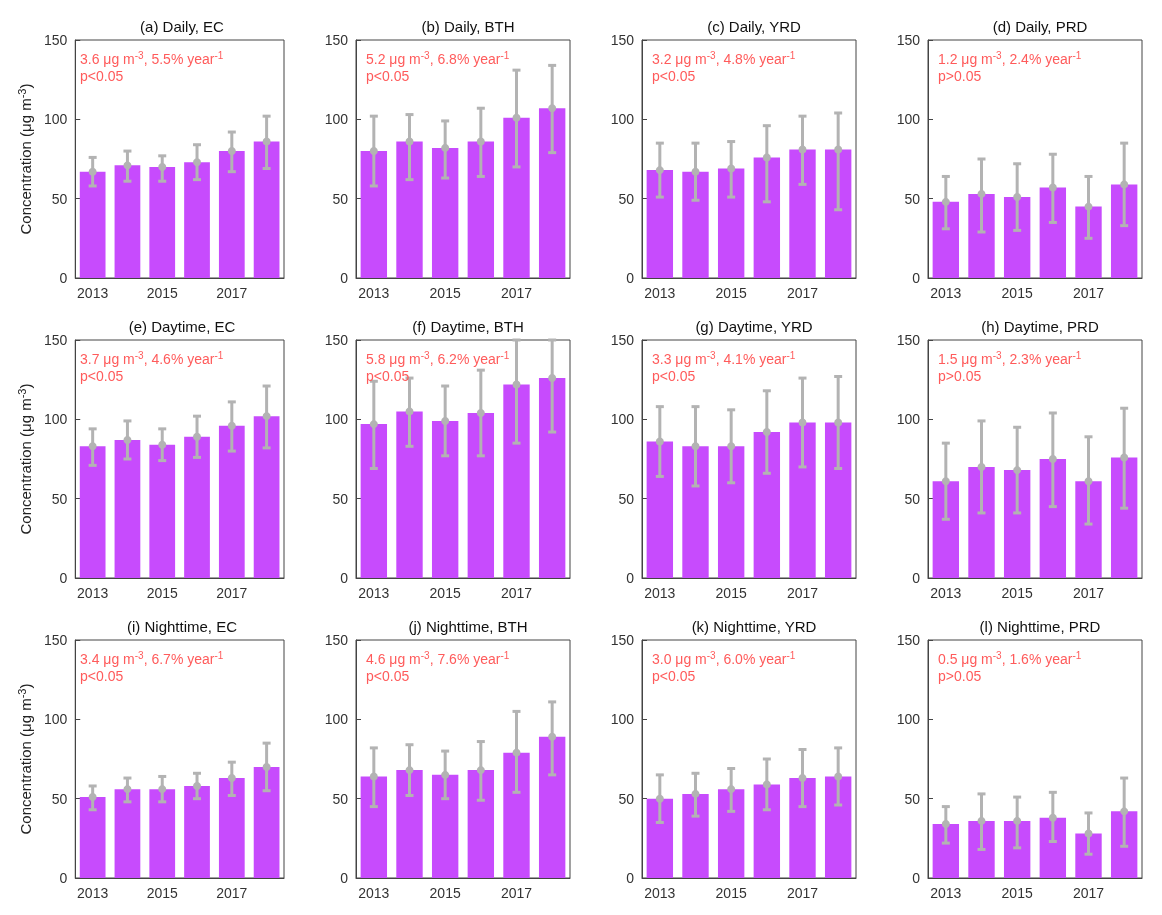  Describe the element at coordinates (182, 326) in the screenshot. I see `chart-title: (e) Daytime, EC` at that location.